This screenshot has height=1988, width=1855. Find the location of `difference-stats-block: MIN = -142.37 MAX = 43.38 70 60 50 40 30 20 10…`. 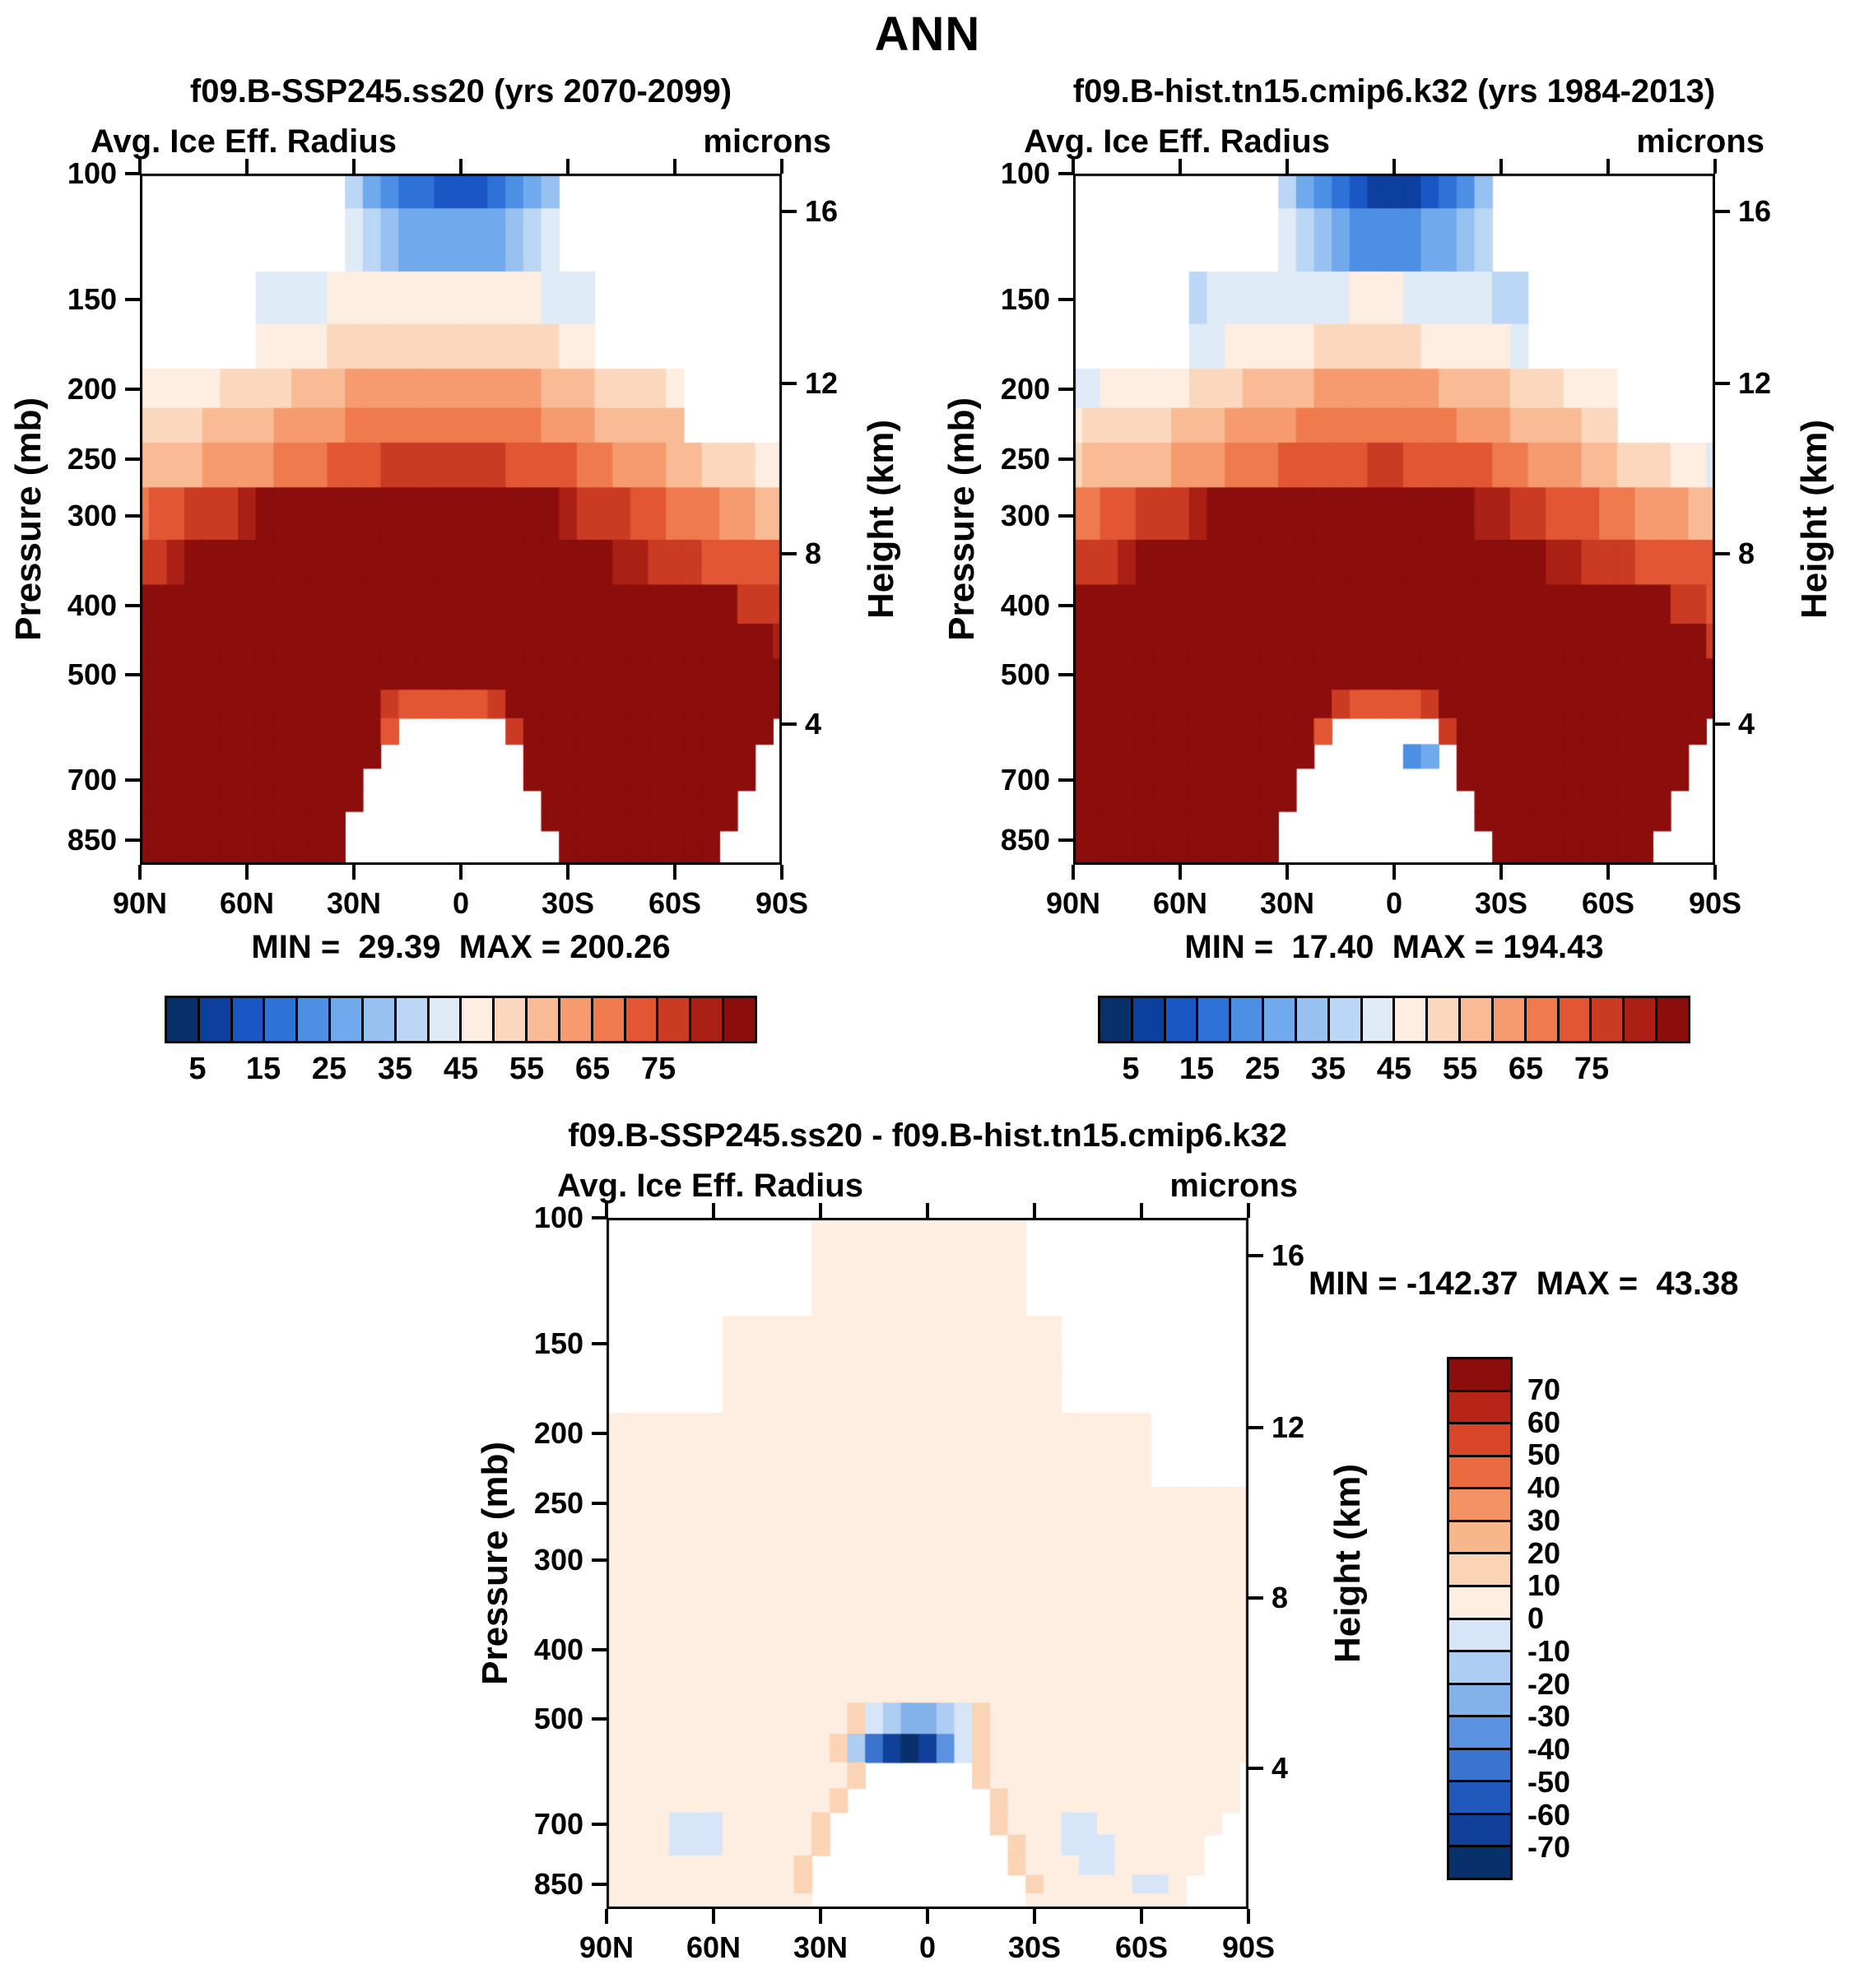

difference-stats-block: MIN = -142.37 MAX = 43.38 70 60 50 40 30 20 10… is located at coordinates (1555, 1573).